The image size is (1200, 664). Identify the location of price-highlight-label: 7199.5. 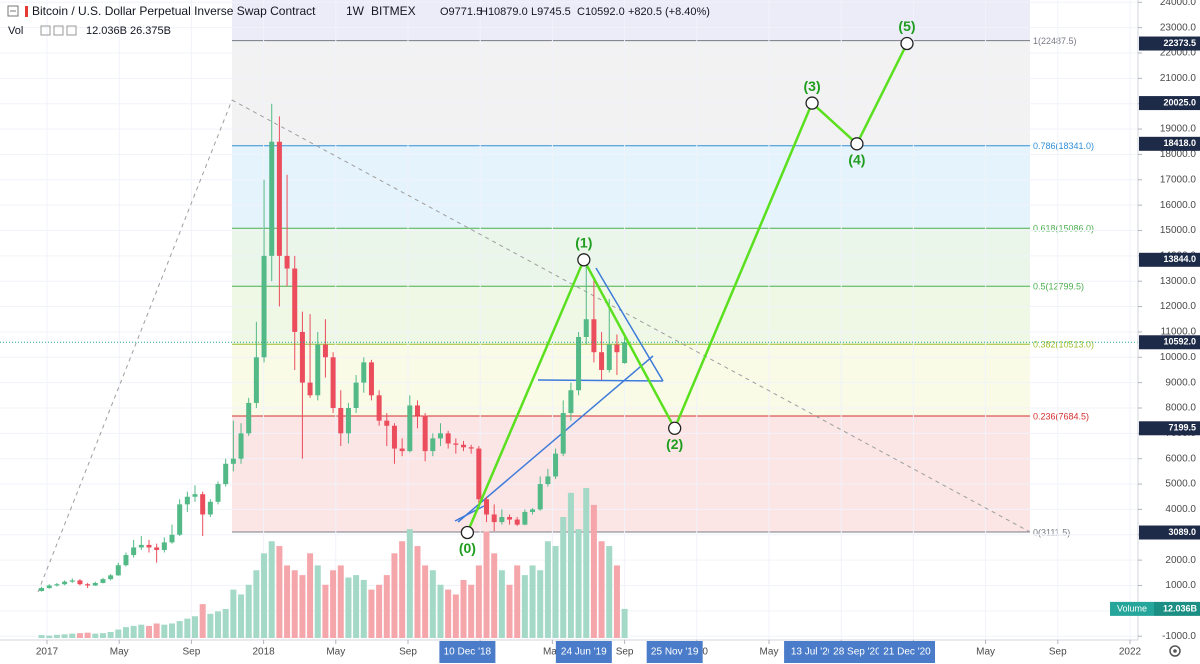
(1182, 428).